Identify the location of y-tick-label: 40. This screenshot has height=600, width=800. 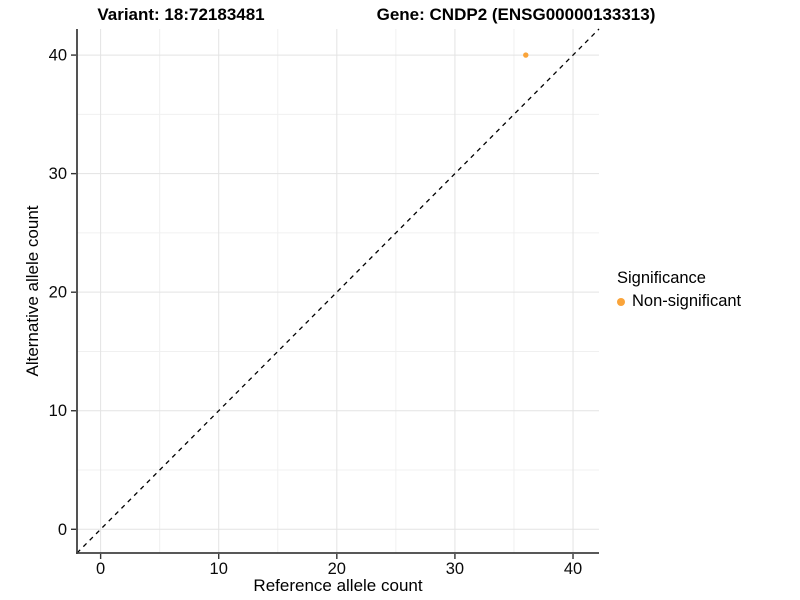
(58, 56).